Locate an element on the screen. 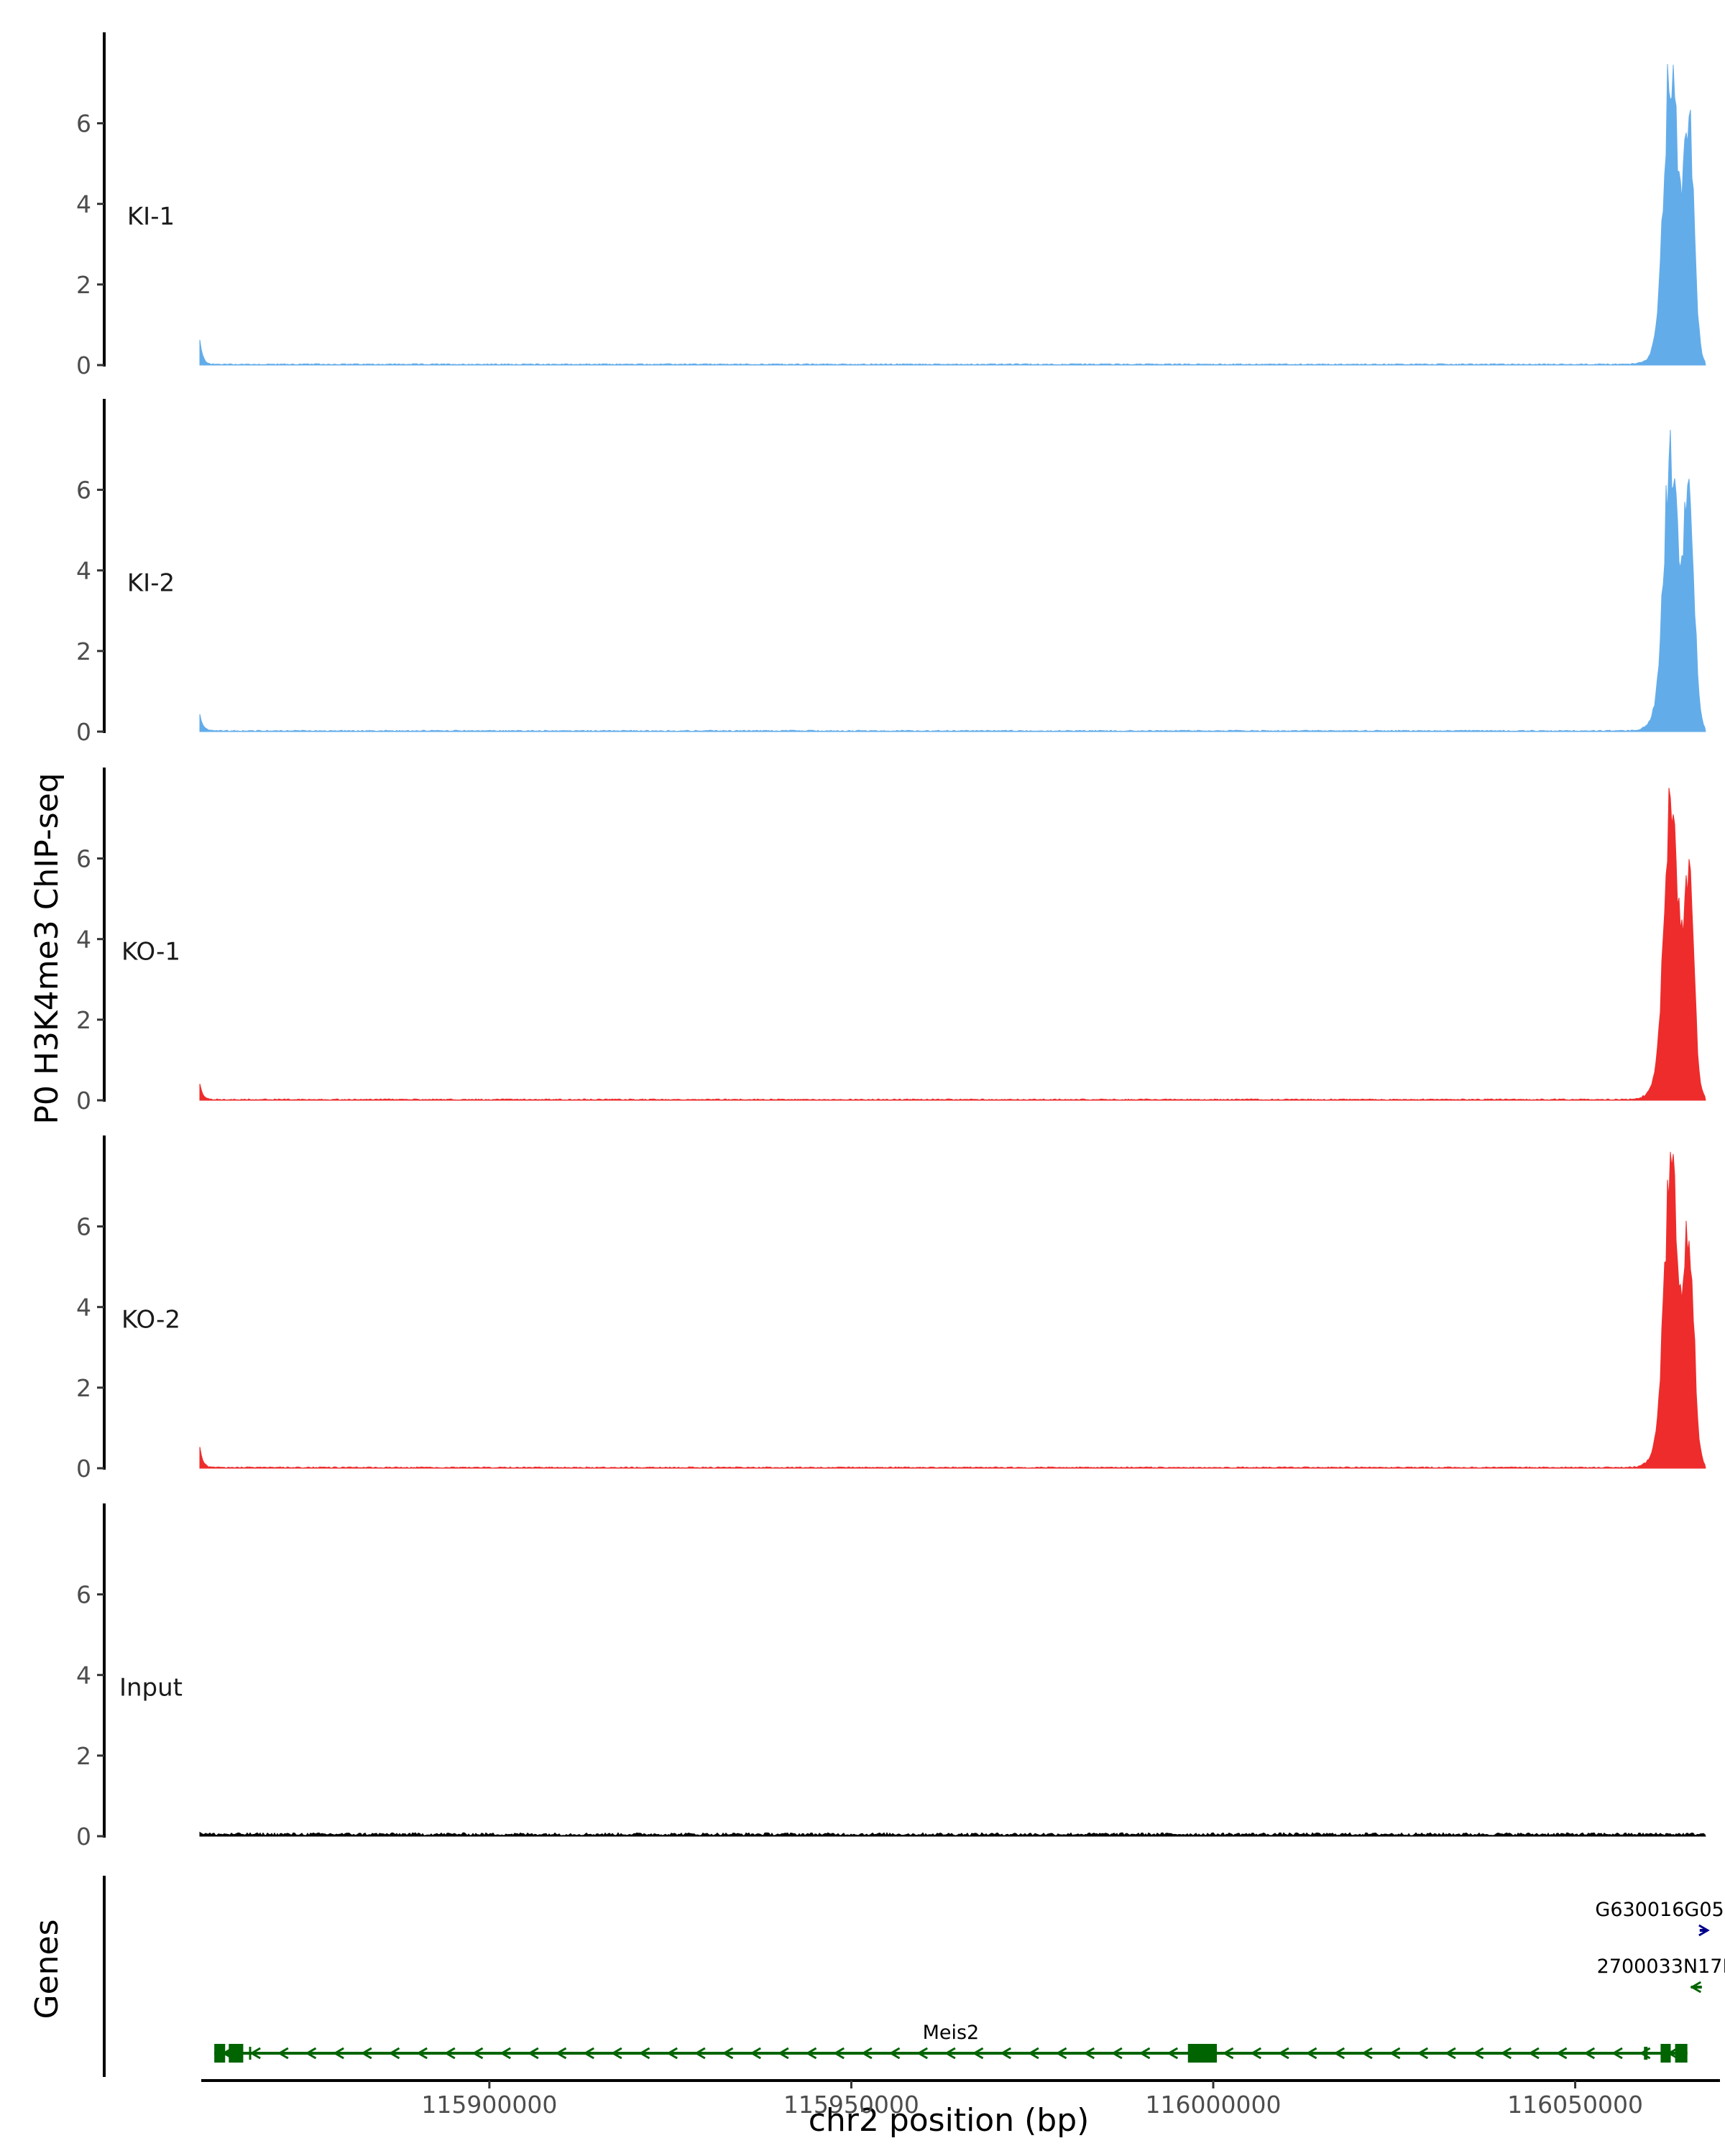  y-axis-title: P0 H3K4me3 ChIP-seq is located at coordinates (47, 948).